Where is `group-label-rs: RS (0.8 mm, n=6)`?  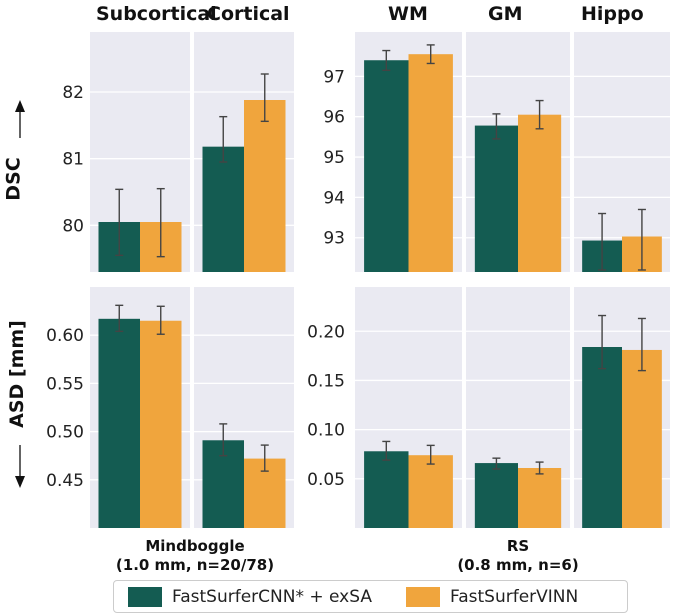 group-label-rs: RS (0.8 mm, n=6) is located at coordinates (518, 556).